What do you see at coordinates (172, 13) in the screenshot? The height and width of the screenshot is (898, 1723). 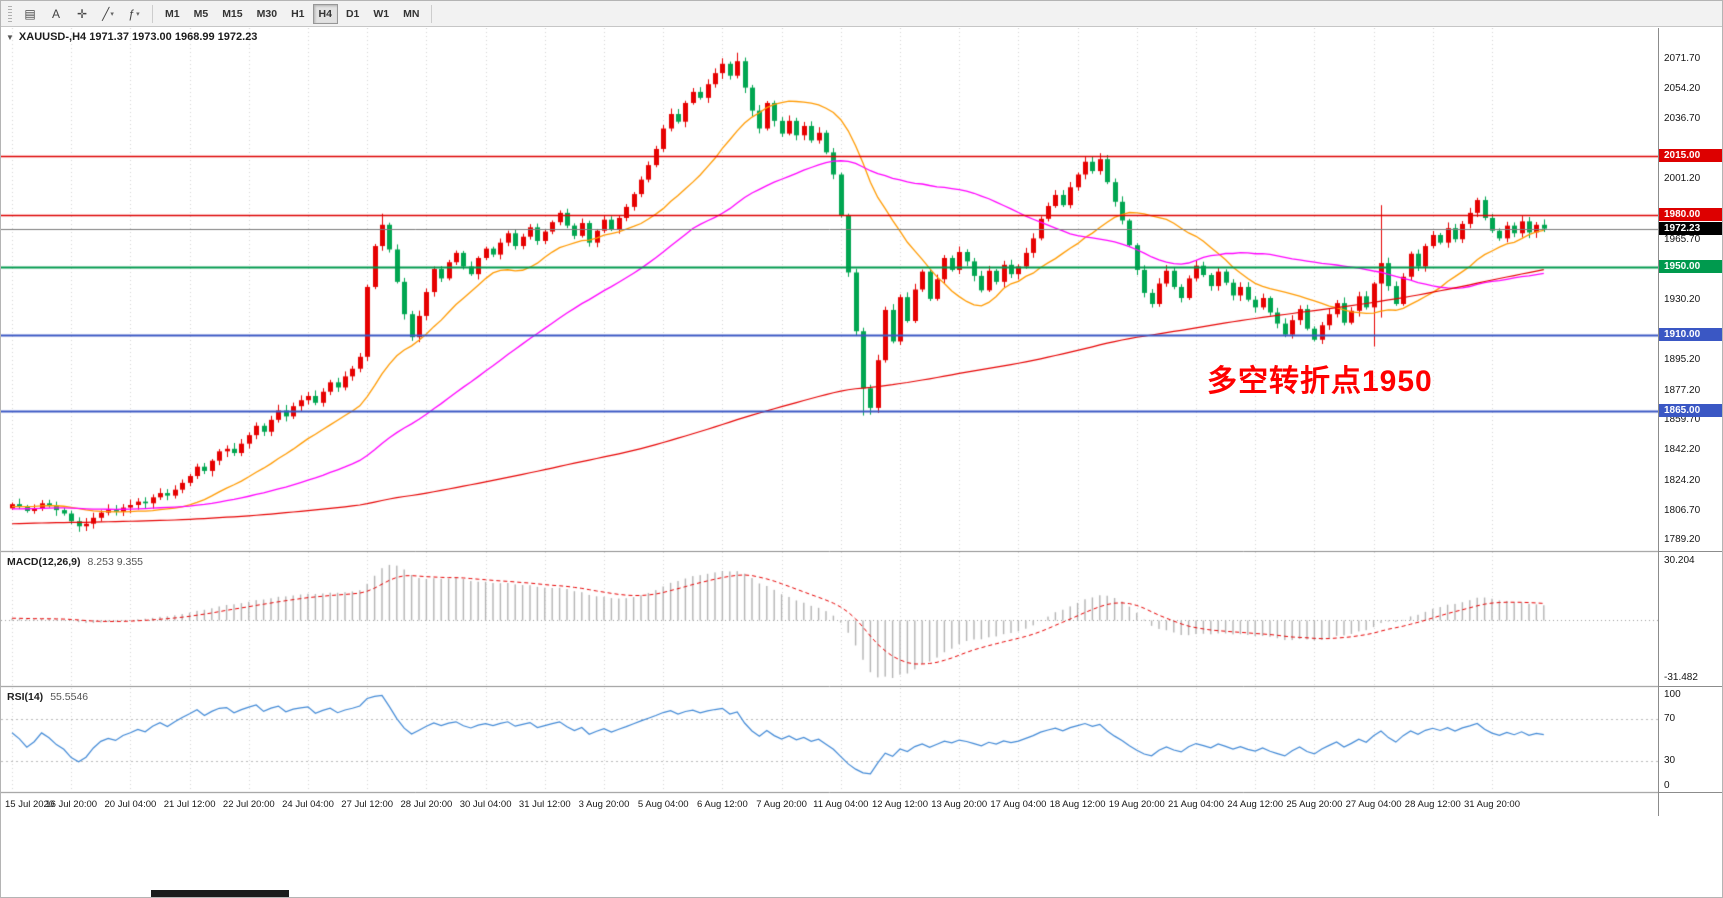 I see `timeframe-button-m1: M1` at bounding box center [172, 13].